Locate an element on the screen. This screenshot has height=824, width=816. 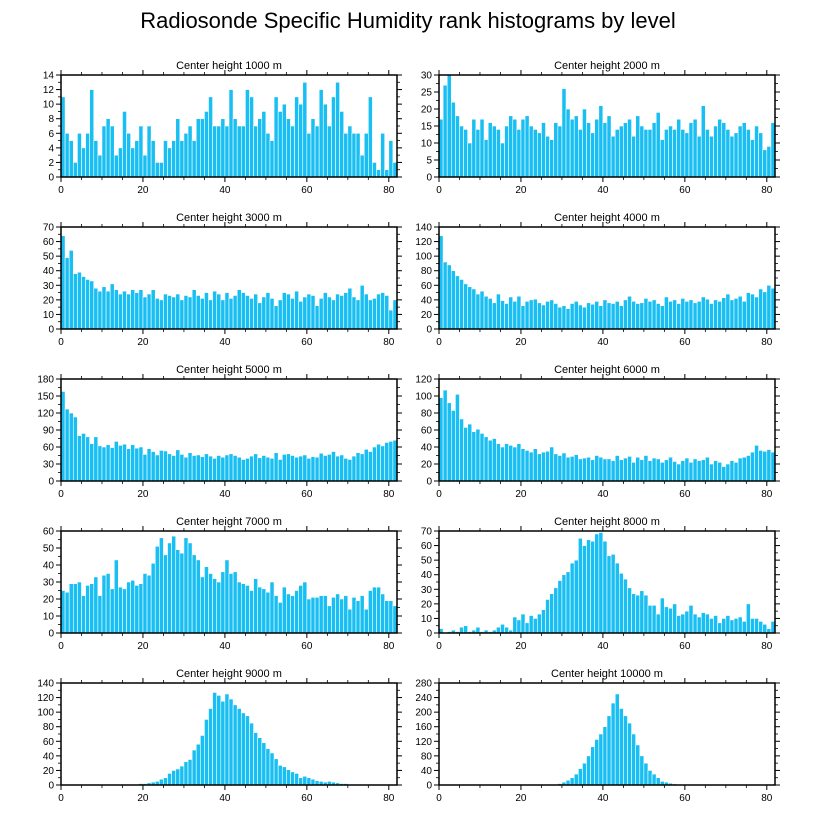
y-tick-label: 20 is located at coordinates (427, 465).